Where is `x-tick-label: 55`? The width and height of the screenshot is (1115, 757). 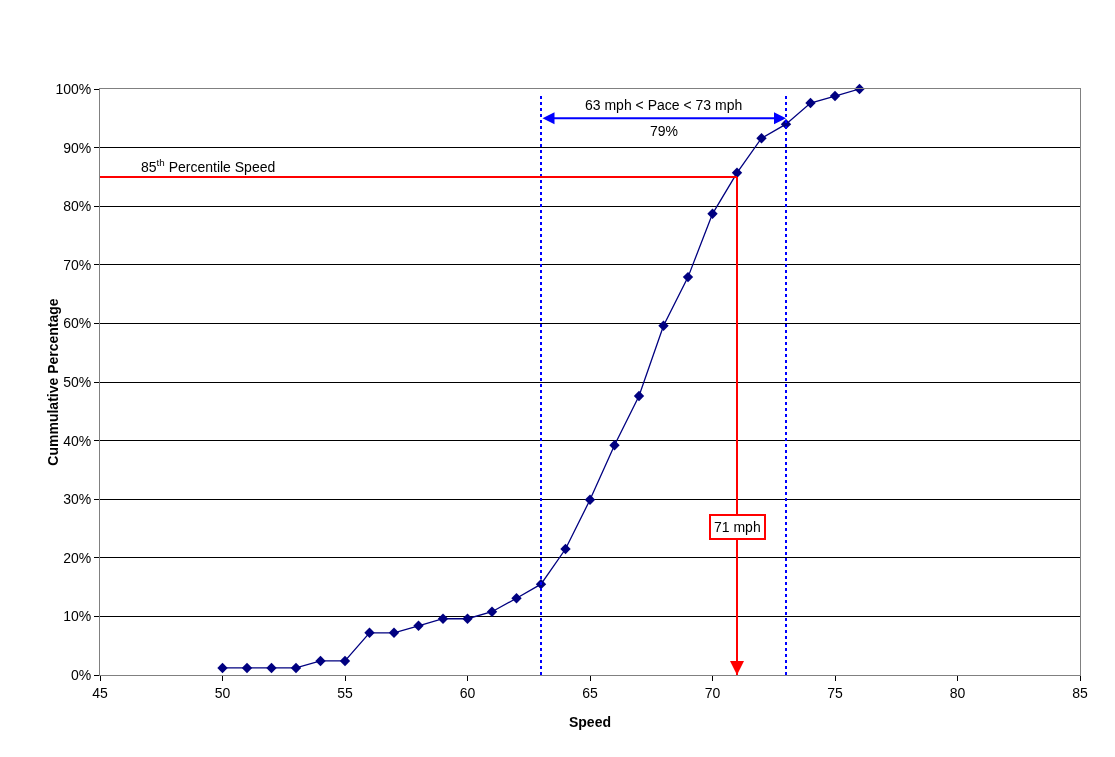 x-tick-label: 55 is located at coordinates (345, 692).